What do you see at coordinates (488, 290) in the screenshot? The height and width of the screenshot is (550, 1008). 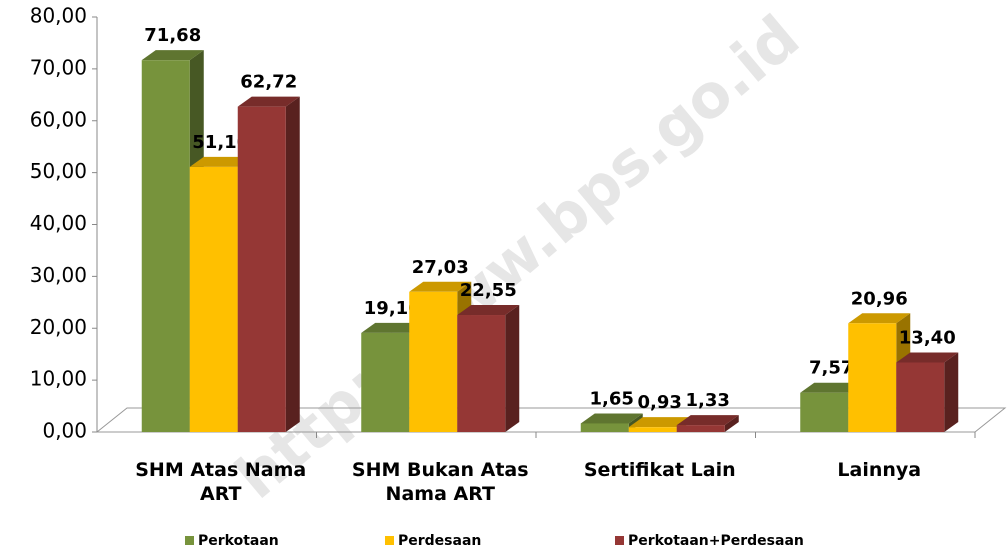 I see `data-label: 22,55` at bounding box center [488, 290].